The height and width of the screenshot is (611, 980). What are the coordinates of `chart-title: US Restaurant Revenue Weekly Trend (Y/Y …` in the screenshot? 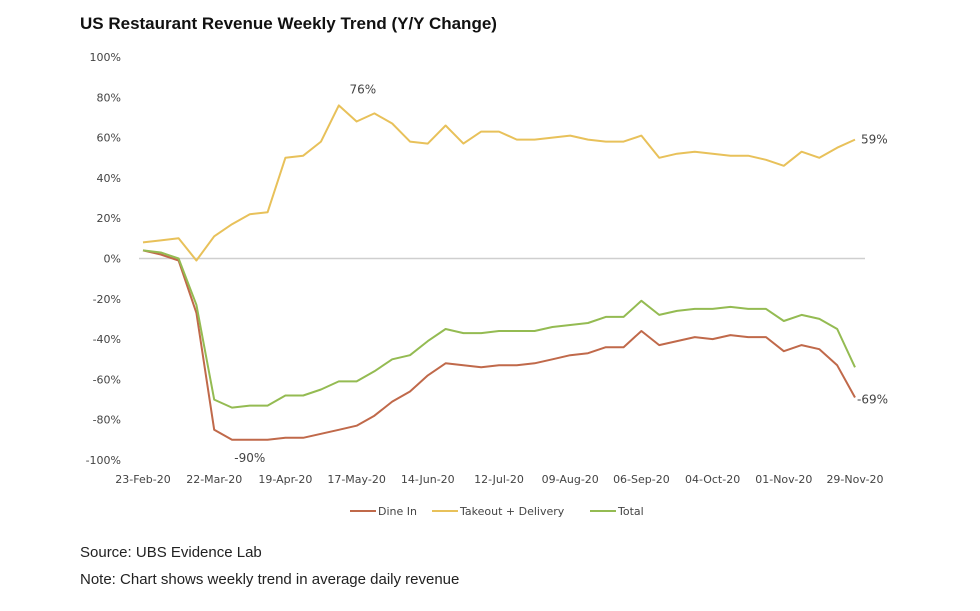 It's located at (288, 23).